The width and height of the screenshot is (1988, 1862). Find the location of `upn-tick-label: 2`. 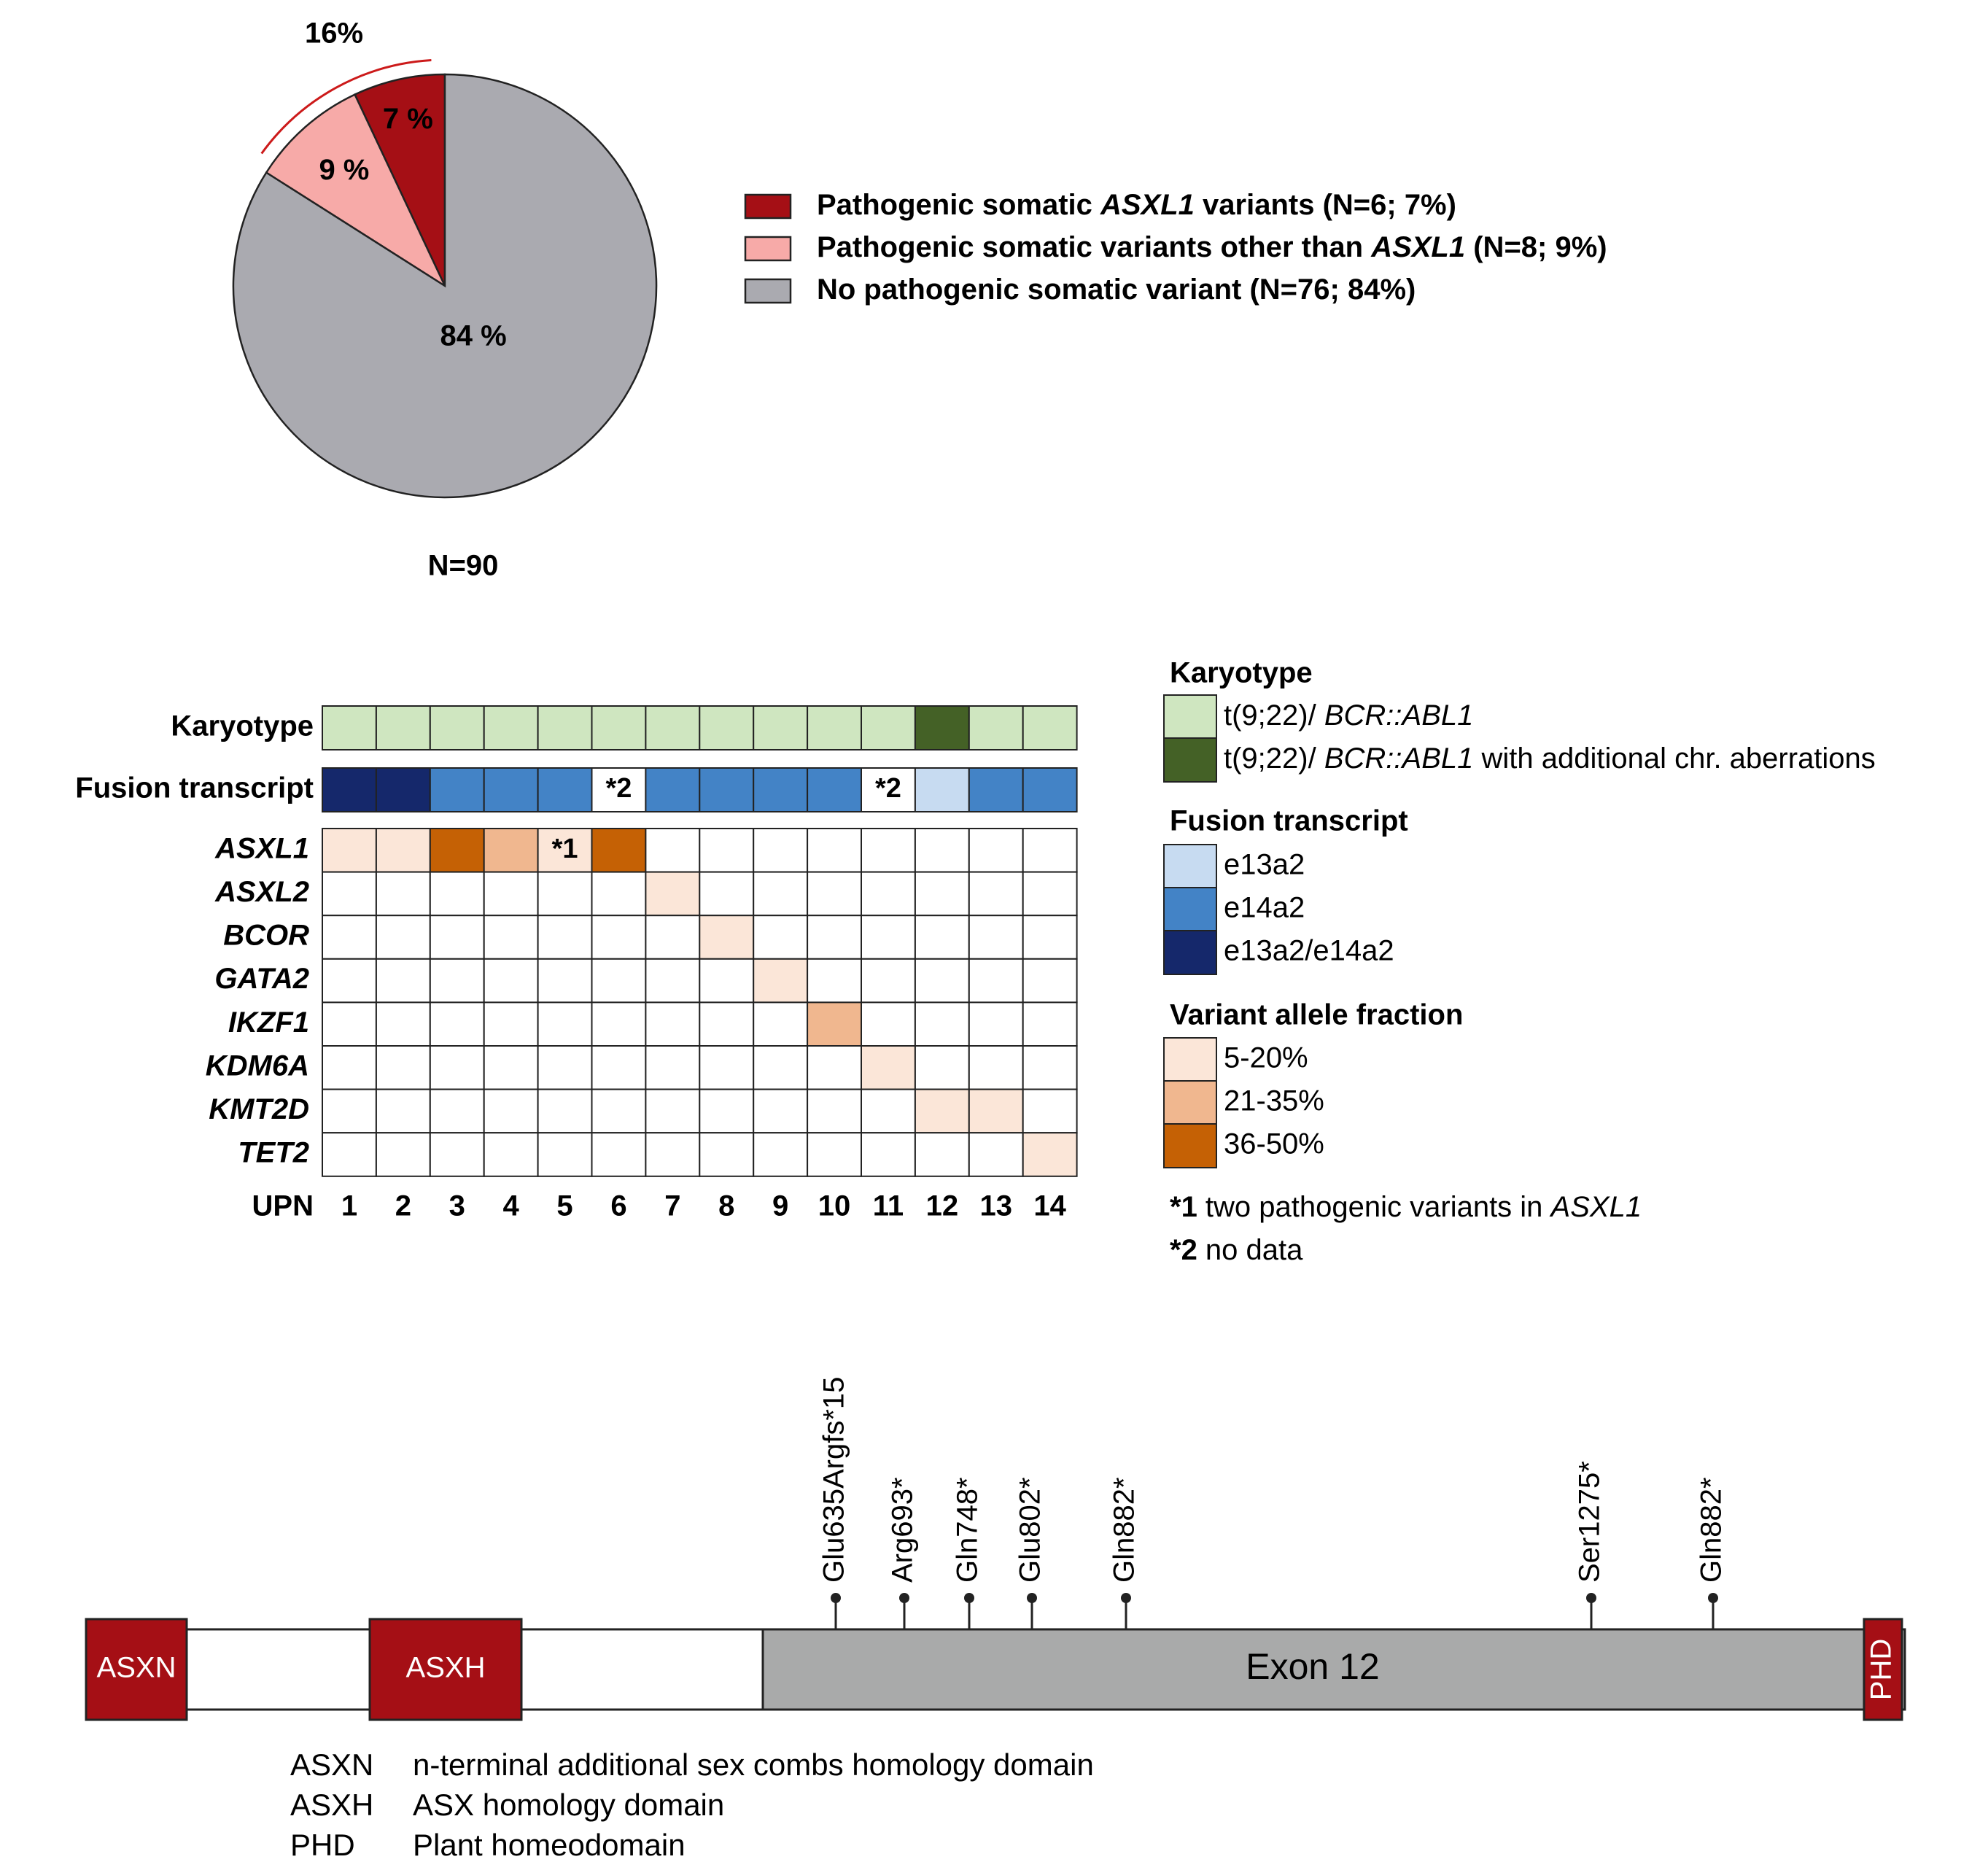

upn-tick-label: 2 is located at coordinates (403, 1206).